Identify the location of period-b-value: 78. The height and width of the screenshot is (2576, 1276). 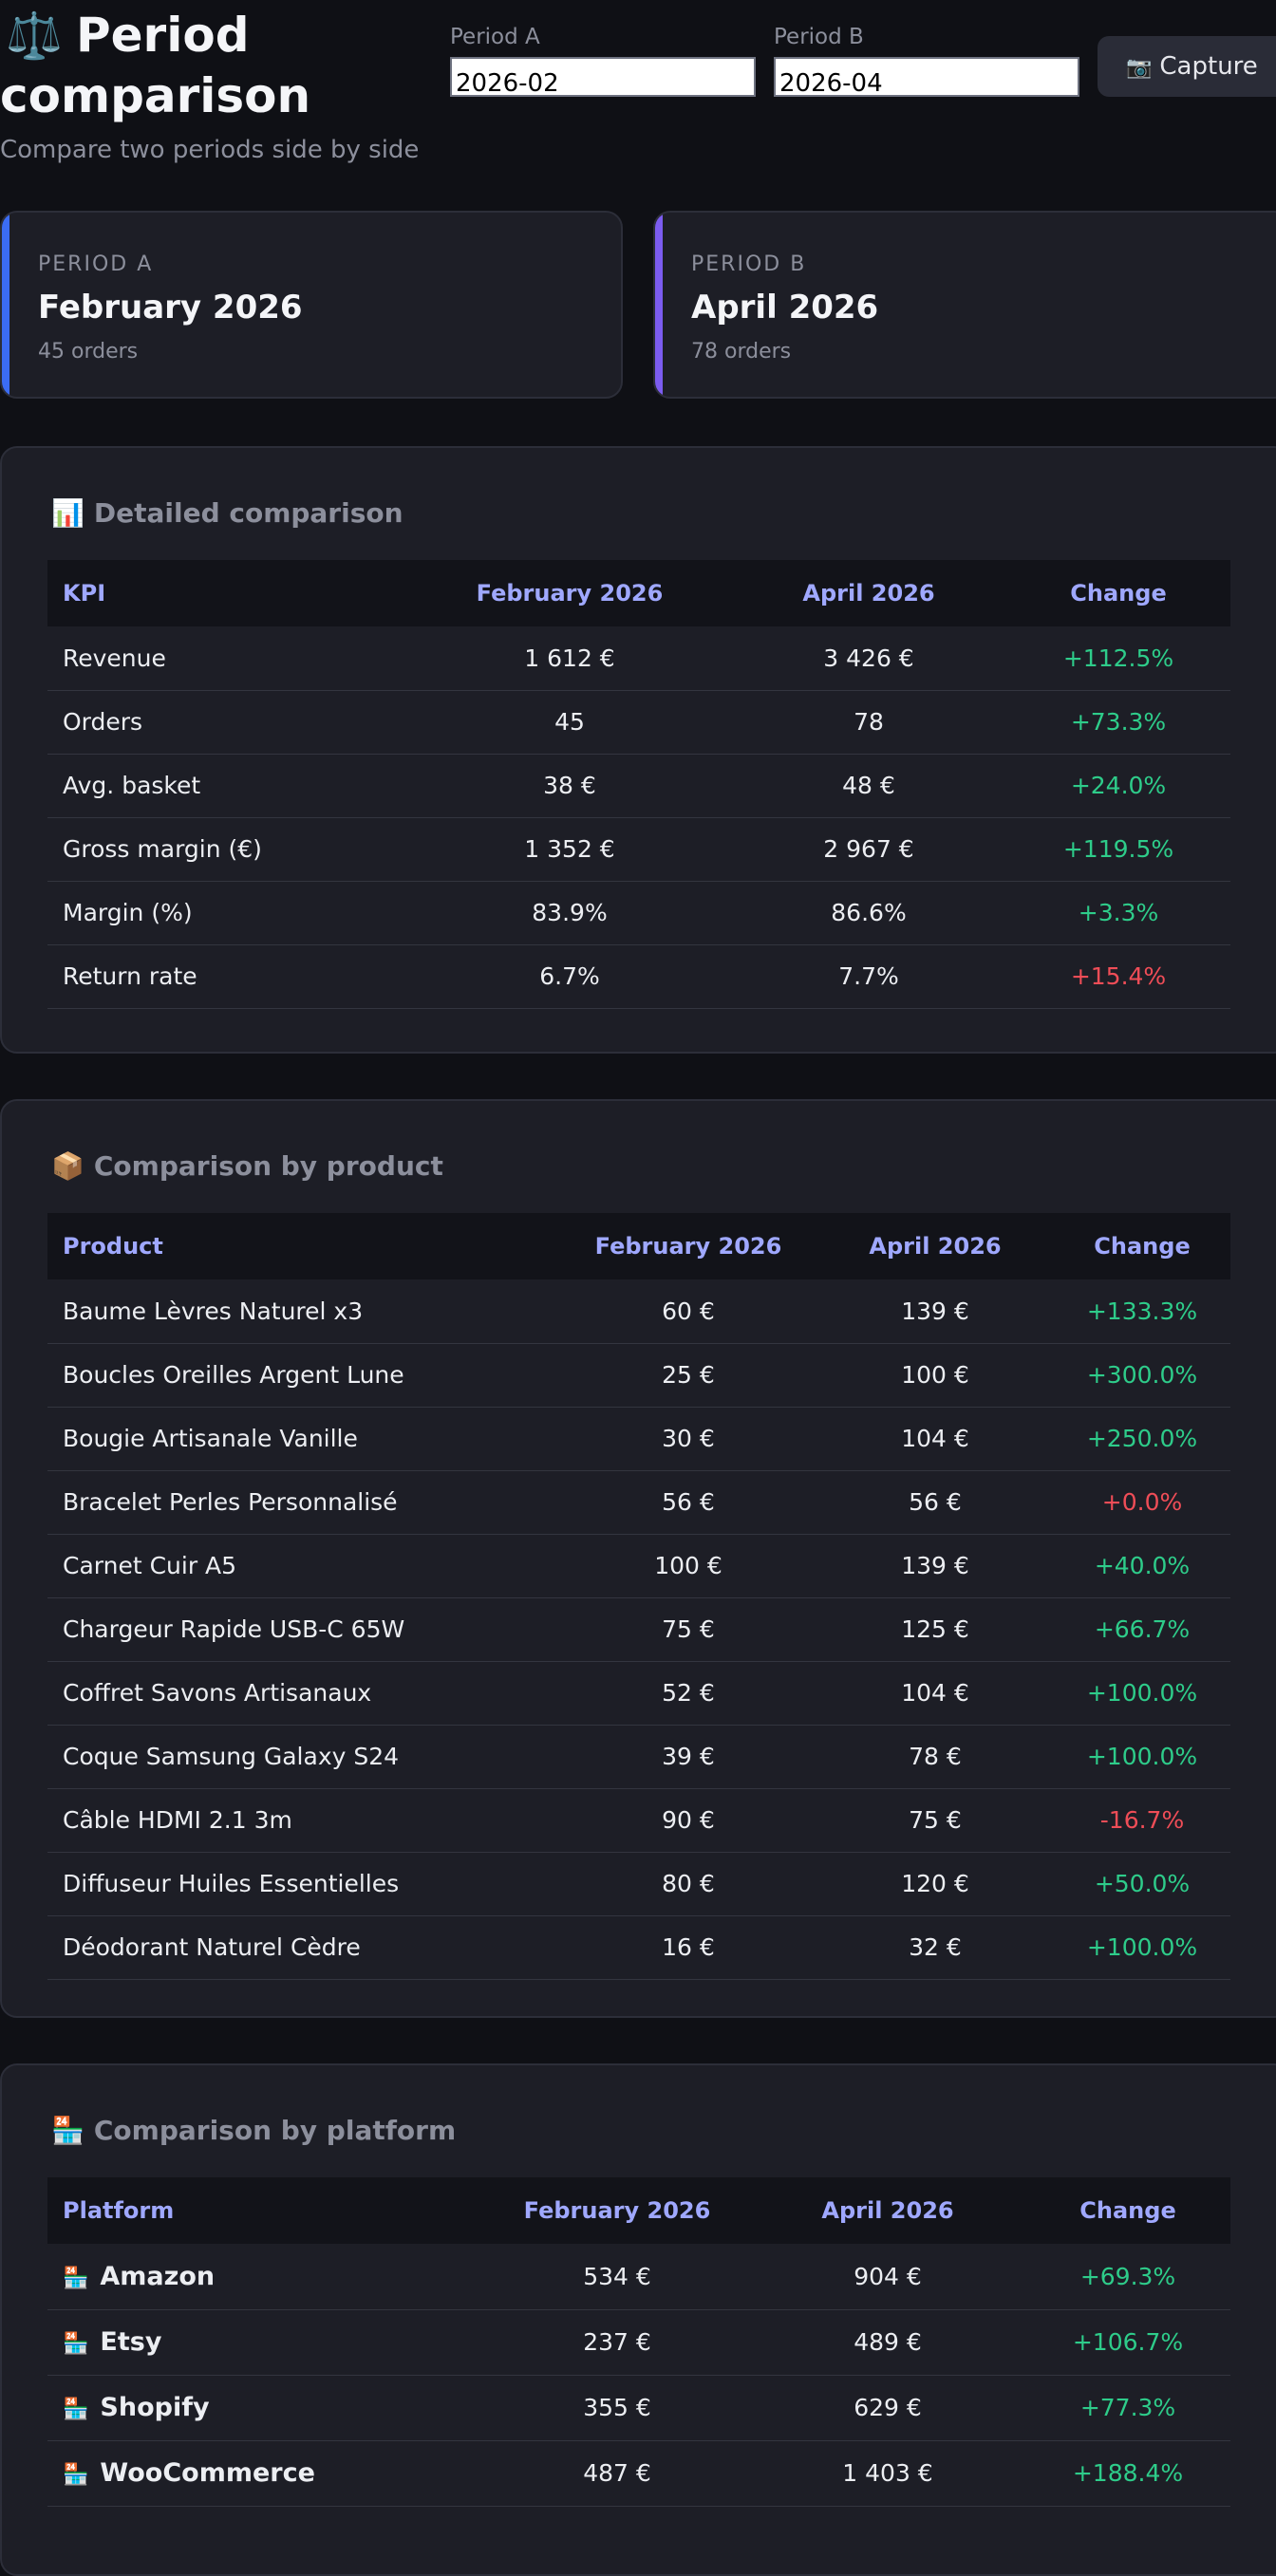
(868, 722).